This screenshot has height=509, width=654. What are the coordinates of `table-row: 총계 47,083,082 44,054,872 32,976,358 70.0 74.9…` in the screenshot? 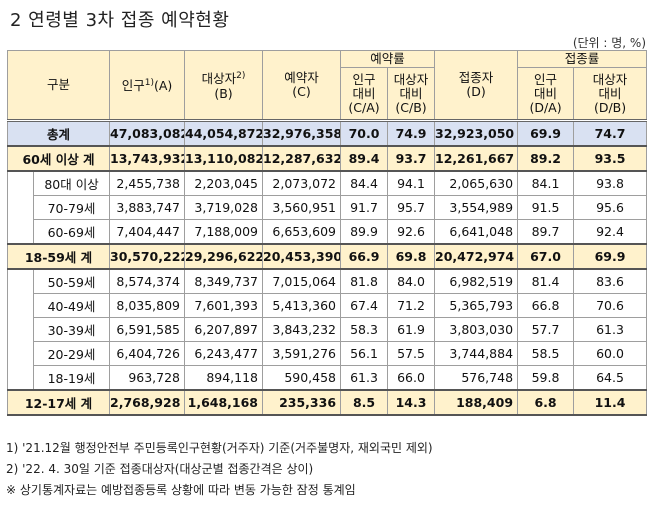 It's located at (327, 133).